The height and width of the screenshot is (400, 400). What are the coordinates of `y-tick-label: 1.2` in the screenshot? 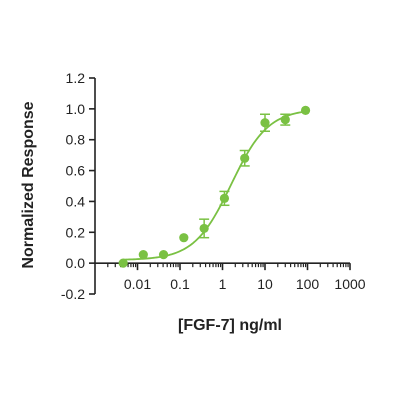 It's located at (76, 78).